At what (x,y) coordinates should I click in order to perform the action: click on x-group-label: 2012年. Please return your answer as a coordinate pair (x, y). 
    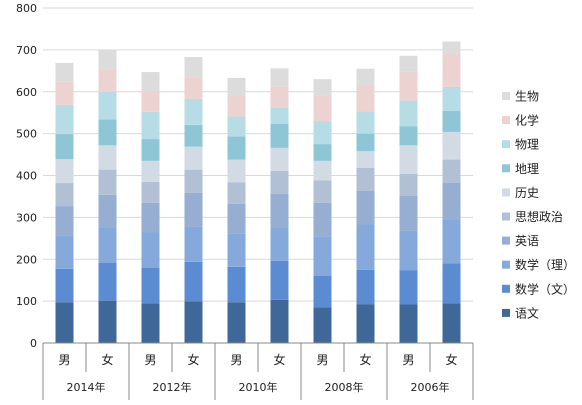
    Looking at the image, I should click on (172, 387).